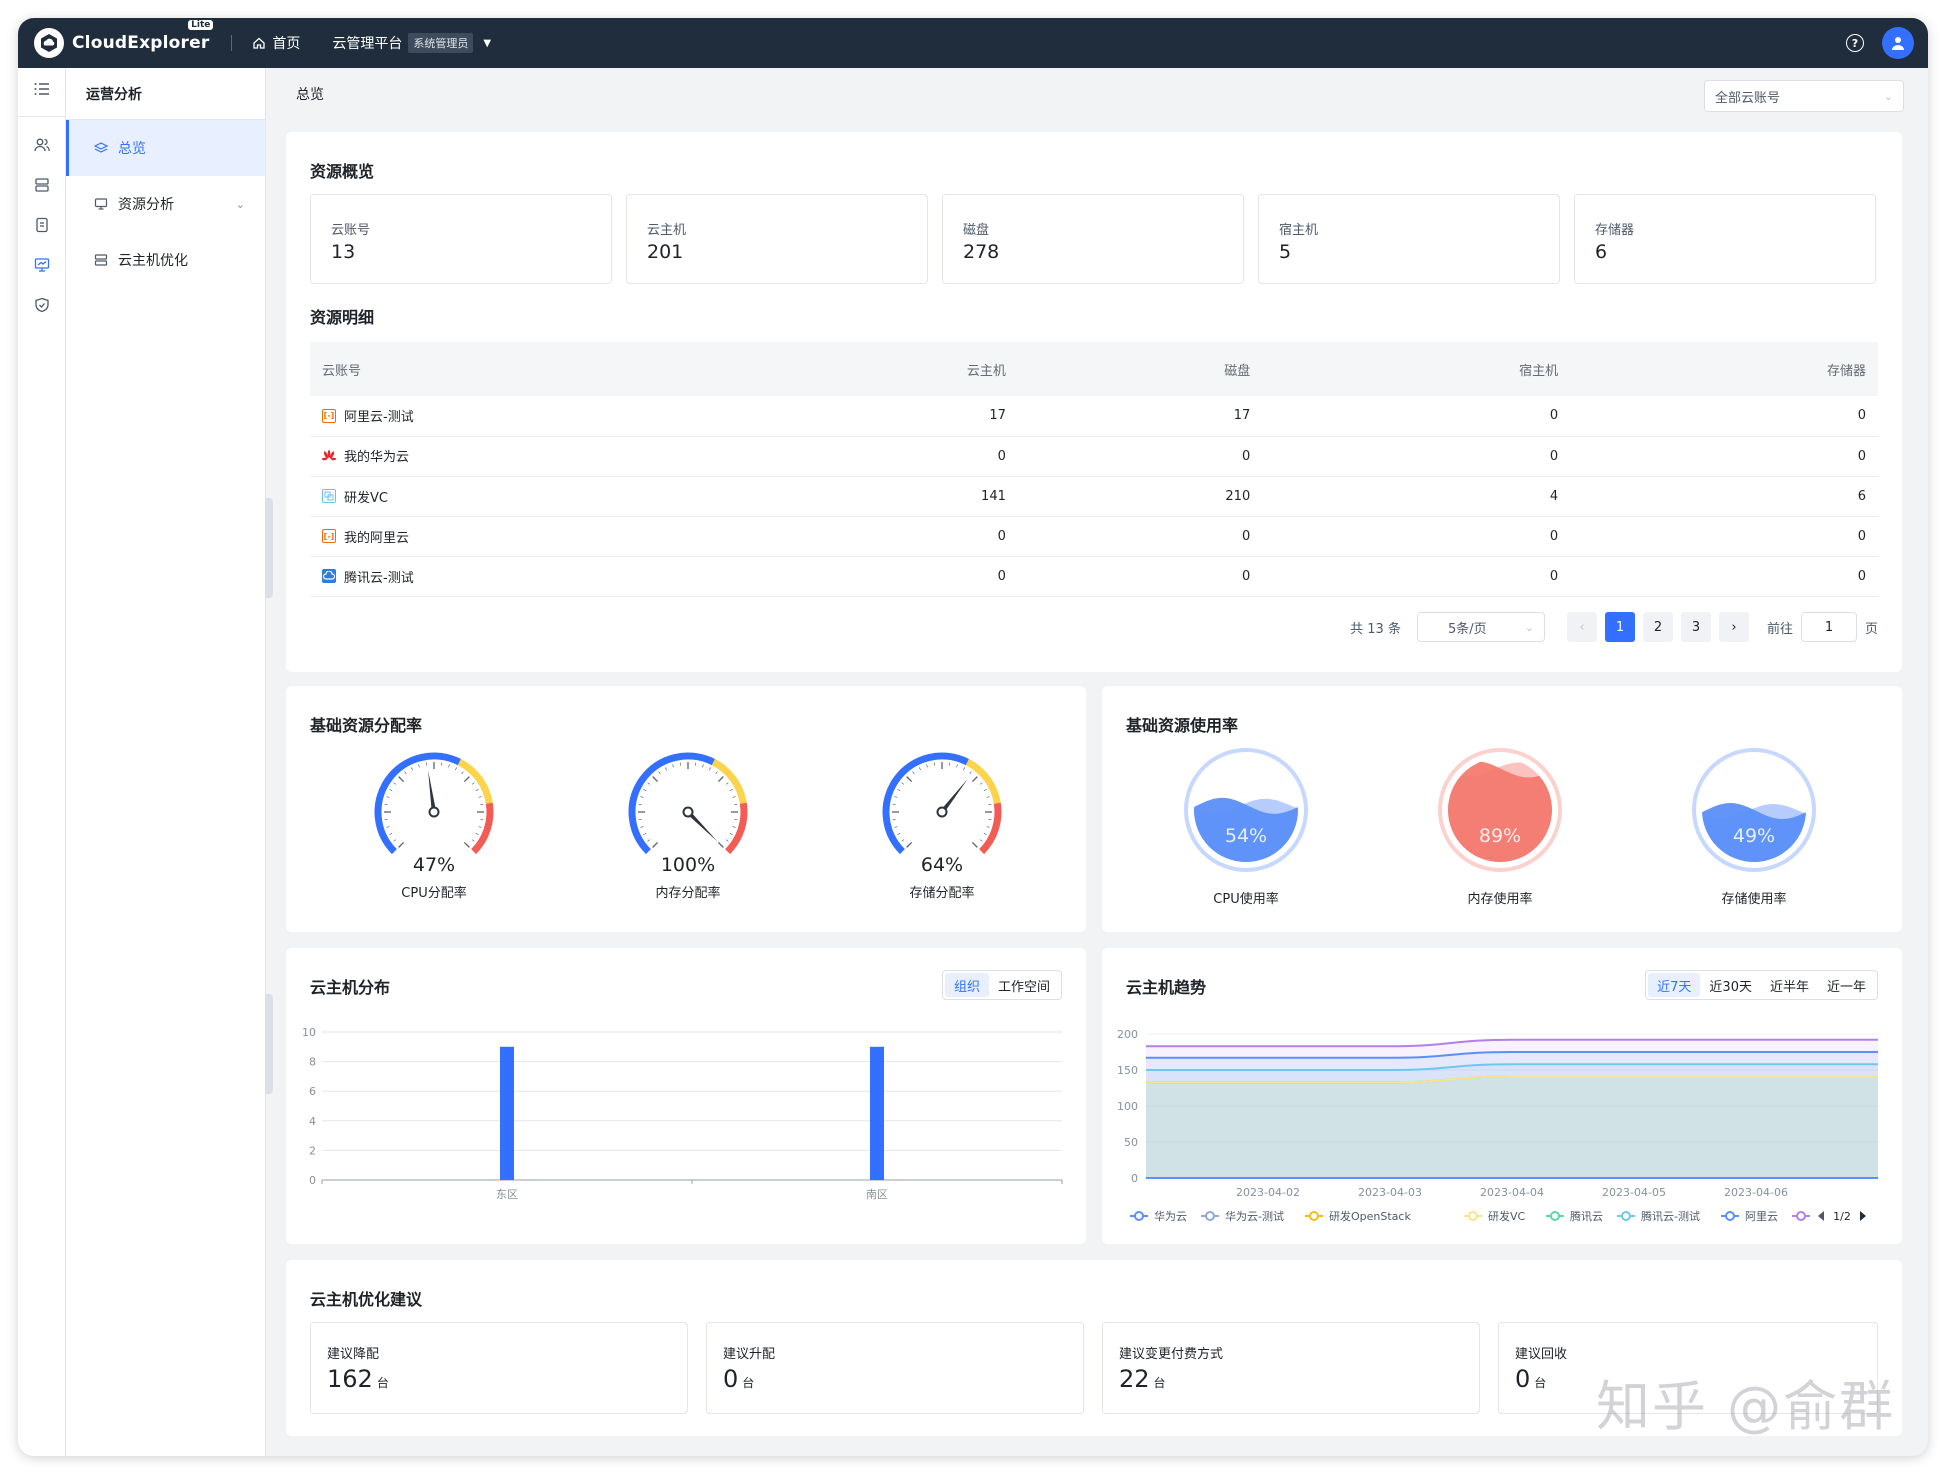  What do you see at coordinates (165, 148) in the screenshot?
I see `sidebar-item-overview: 总览` at bounding box center [165, 148].